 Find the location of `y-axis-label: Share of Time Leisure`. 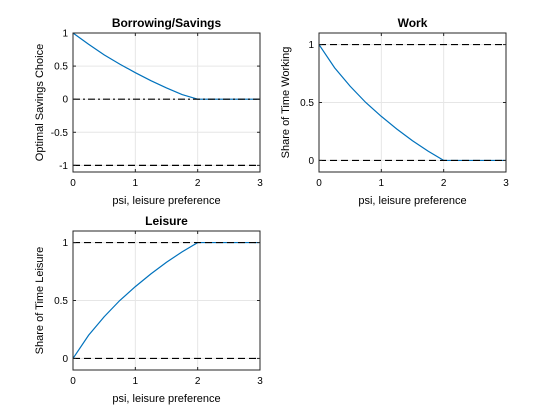

y-axis-label: Share of Time Leisure is located at coordinates (40, 301).